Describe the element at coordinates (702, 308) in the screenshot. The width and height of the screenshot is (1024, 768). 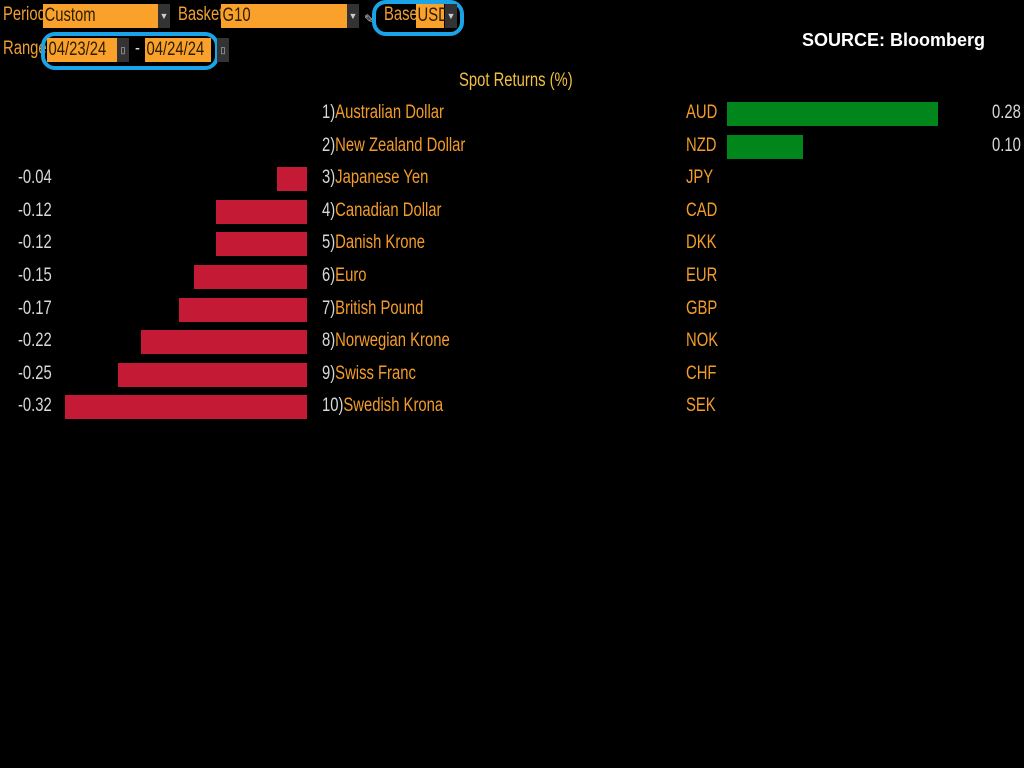
I see `currency-code: GBP` at that location.